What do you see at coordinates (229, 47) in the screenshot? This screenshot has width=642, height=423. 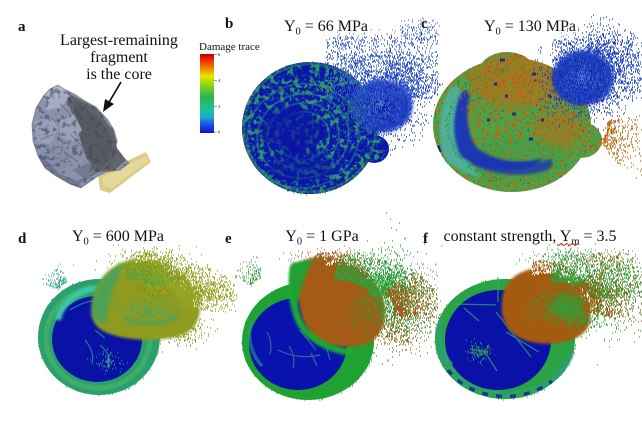 I see `svg-text: Damage trace` at bounding box center [229, 47].